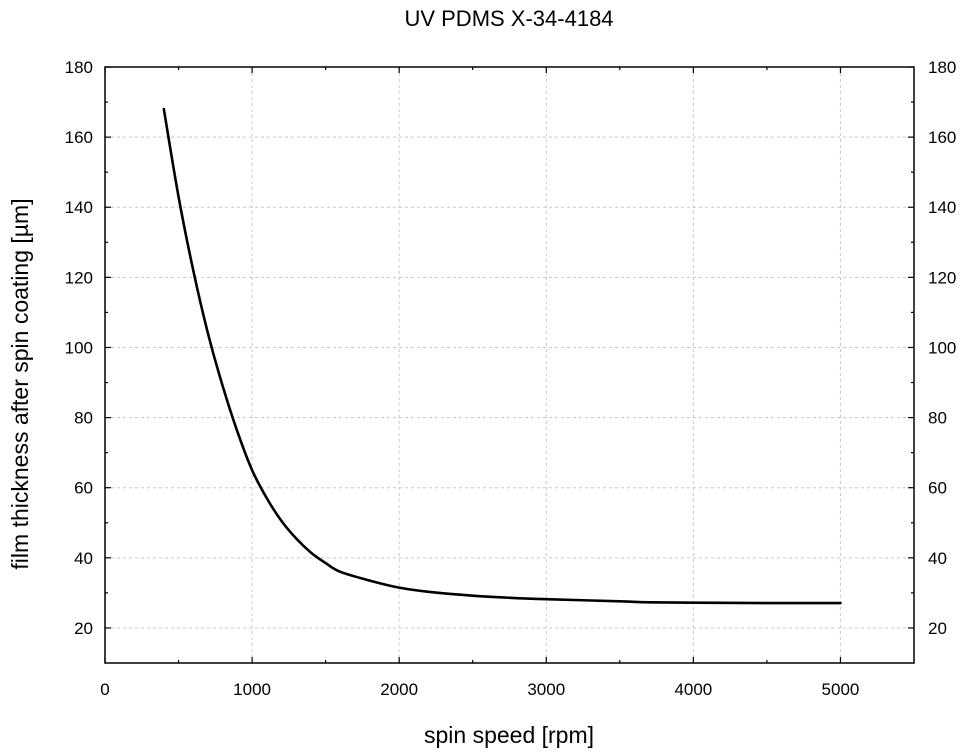 The width and height of the screenshot is (977, 754). What do you see at coordinates (79, 347) in the screenshot?
I see `y-tick-label: 100` at bounding box center [79, 347].